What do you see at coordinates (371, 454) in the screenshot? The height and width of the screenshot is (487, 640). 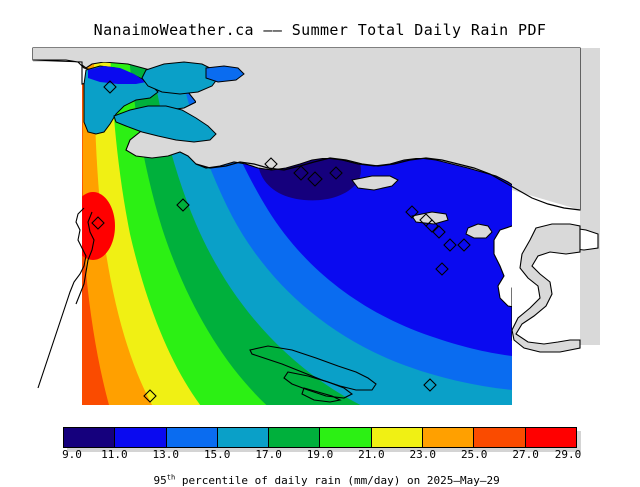 I see `colorbar-tick-21.0: 21.0` at bounding box center [371, 454].